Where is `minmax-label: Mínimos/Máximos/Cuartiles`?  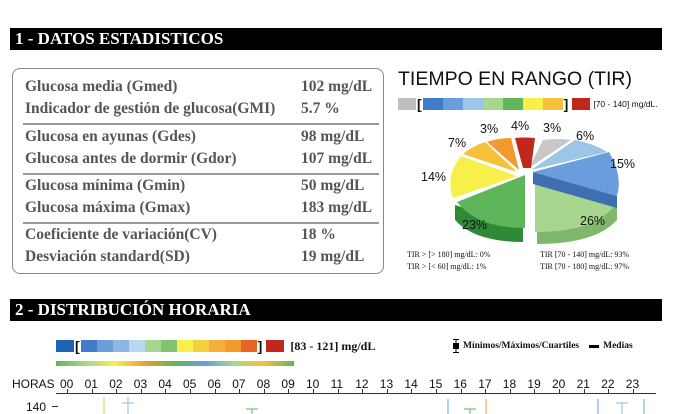 minmax-label: Mínimos/Máximos/Cuartiles is located at coordinates (521, 346).